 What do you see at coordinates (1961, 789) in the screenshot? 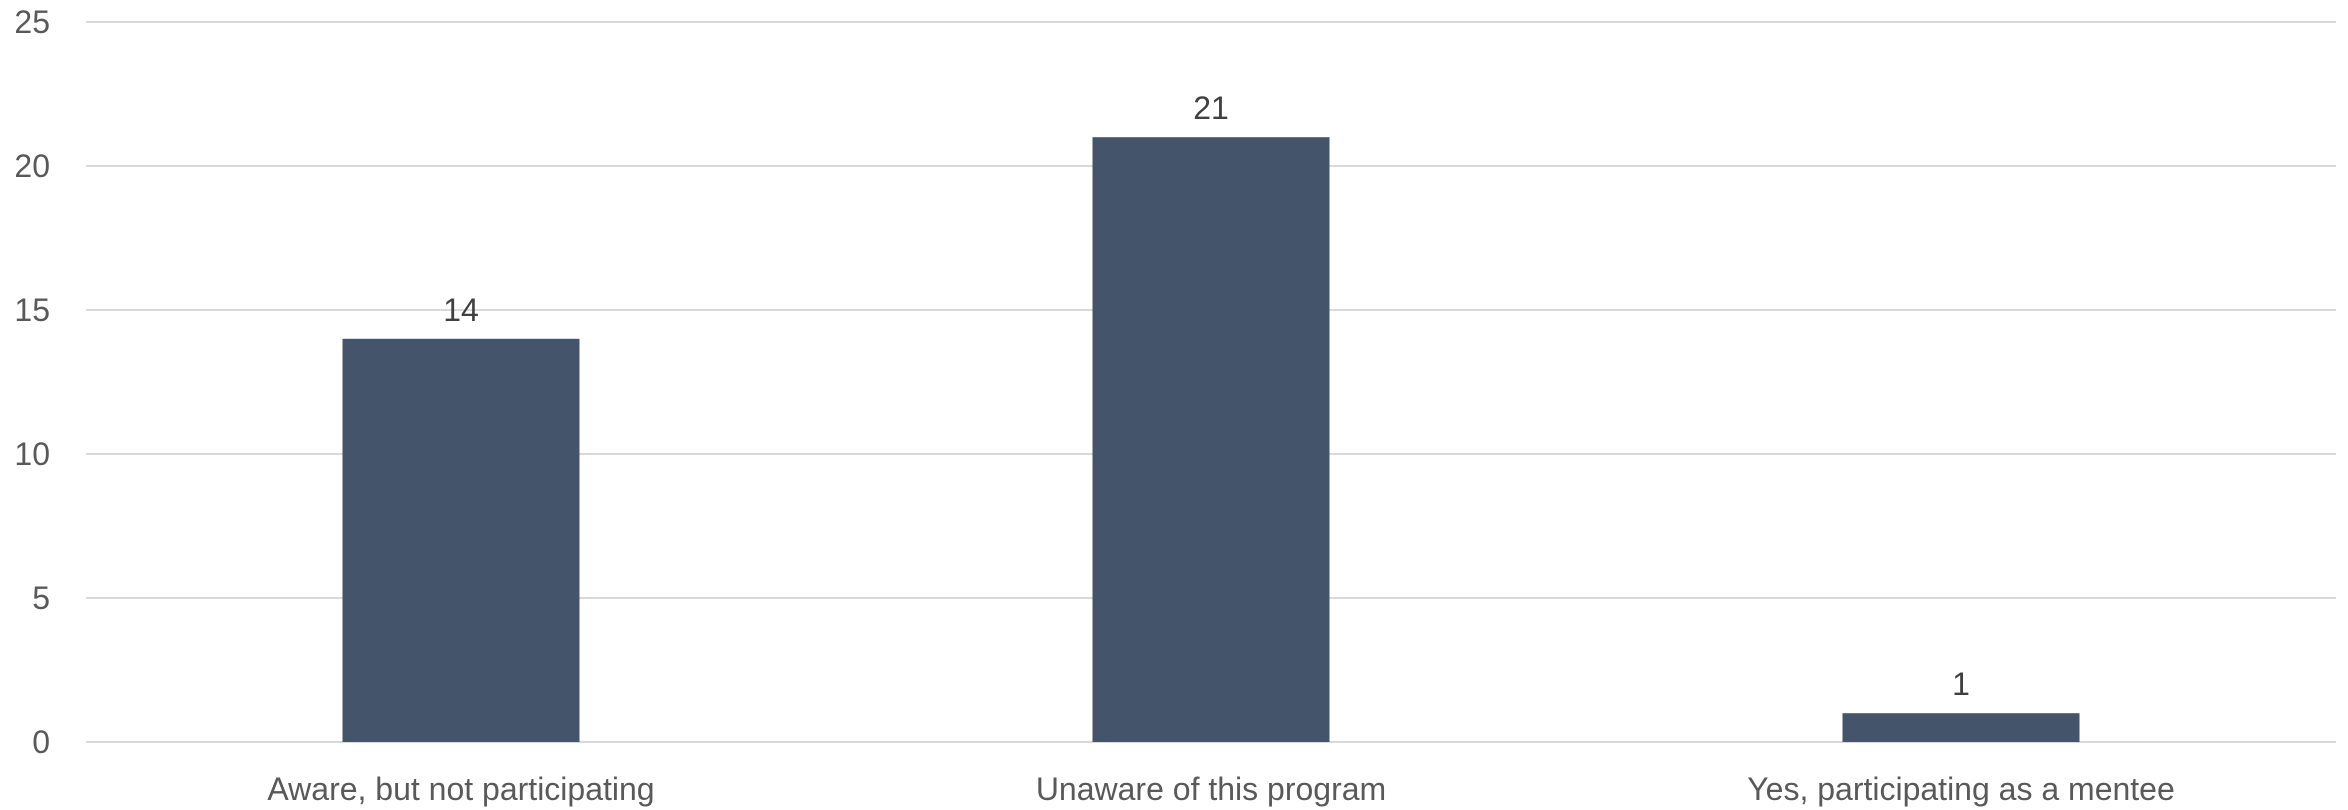
I see `category-label-2: Yes, participating as a mentee` at bounding box center [1961, 789].